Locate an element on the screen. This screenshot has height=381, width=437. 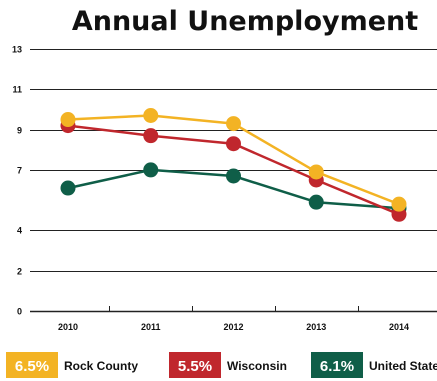
legend-value: 5.5% is located at coordinates (195, 366).